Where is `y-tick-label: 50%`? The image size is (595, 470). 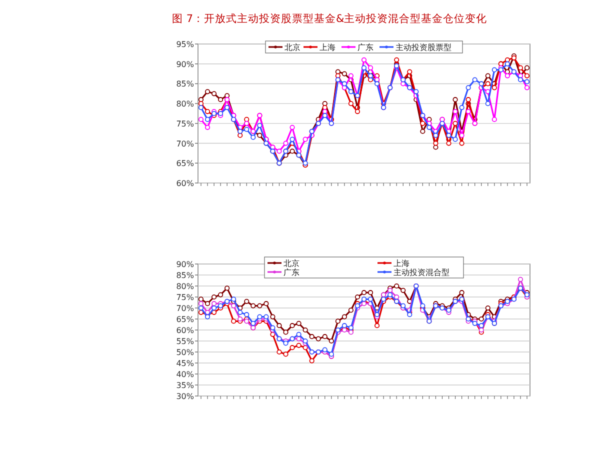
y-tick-label: 50% is located at coordinates (185, 352).